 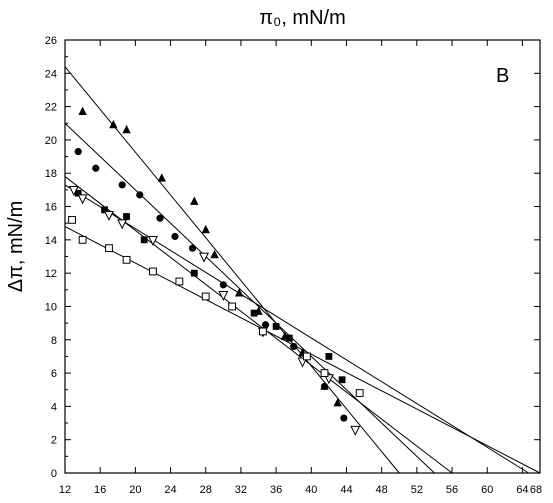 What do you see at coordinates (382, 490) in the screenshot?
I see `x-tick-label: 48` at bounding box center [382, 490].